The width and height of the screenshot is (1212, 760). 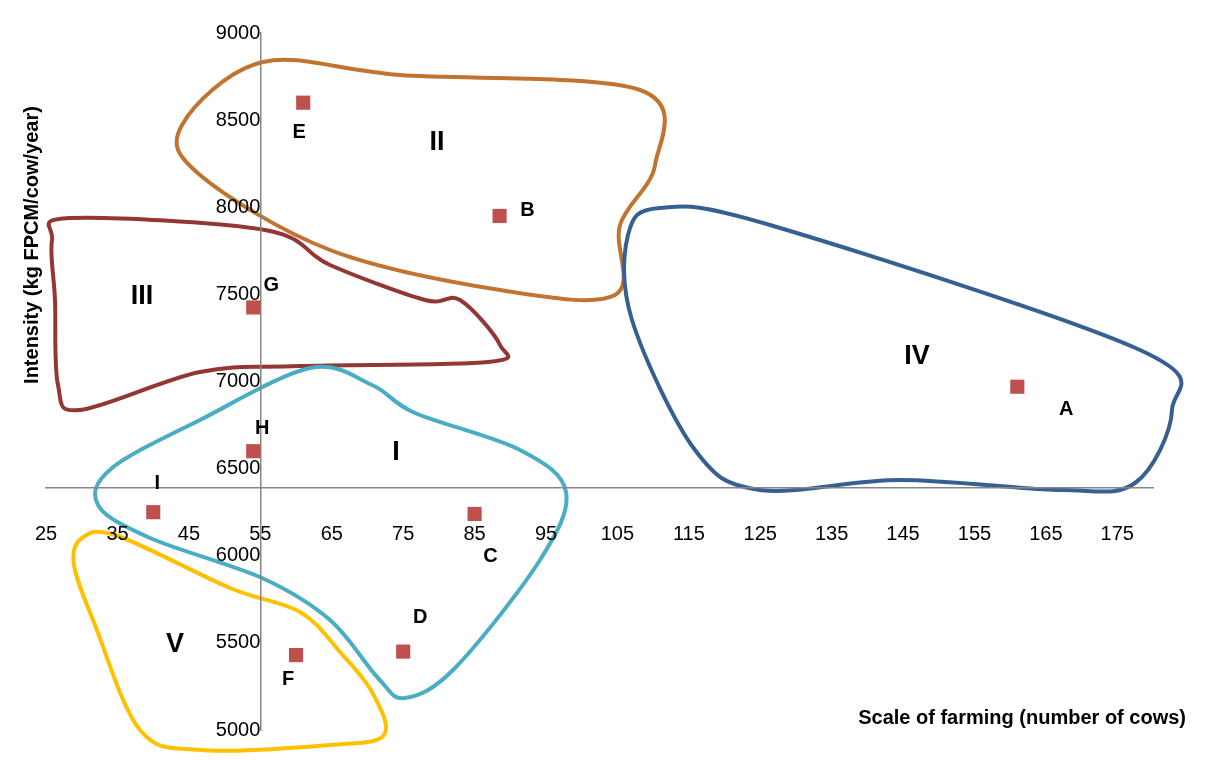 What do you see at coordinates (238, 292) in the screenshot?
I see `y-tick-label: 7500` at bounding box center [238, 292].